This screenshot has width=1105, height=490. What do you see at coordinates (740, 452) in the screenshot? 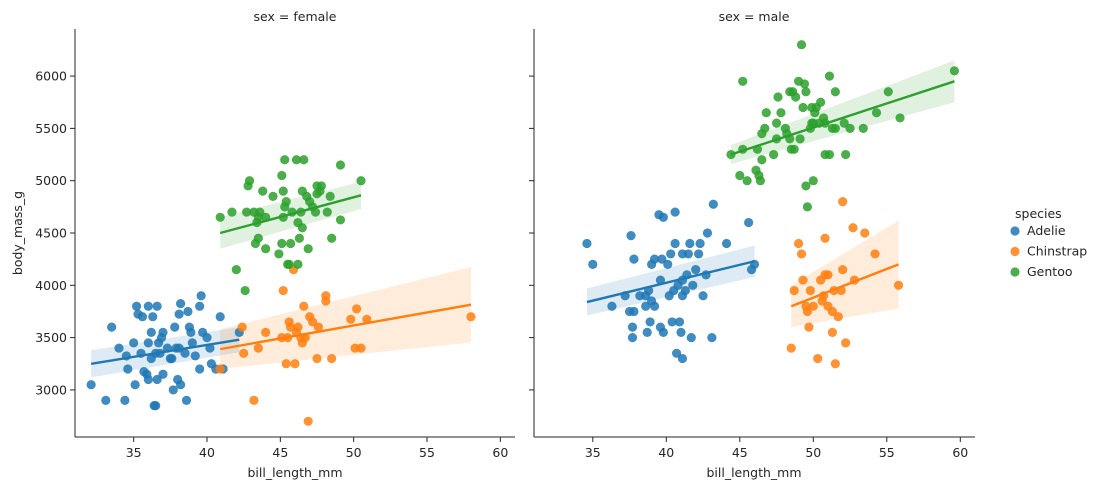
I see `x-tick-label: 45` at bounding box center [740, 452].